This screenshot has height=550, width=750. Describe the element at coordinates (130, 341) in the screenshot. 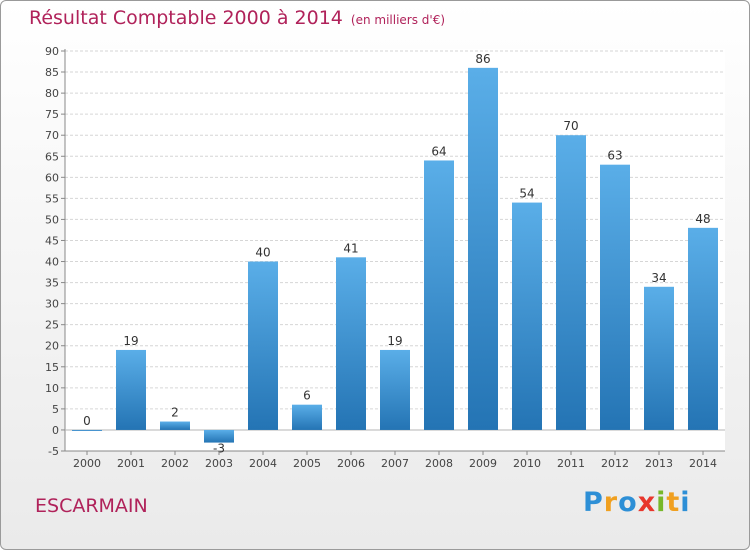

I see `data-label-2001: 19` at that location.